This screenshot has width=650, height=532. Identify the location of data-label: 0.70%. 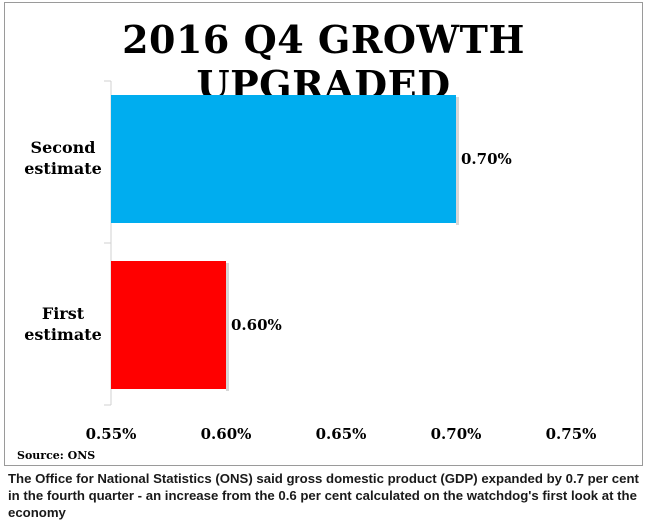
(486, 159).